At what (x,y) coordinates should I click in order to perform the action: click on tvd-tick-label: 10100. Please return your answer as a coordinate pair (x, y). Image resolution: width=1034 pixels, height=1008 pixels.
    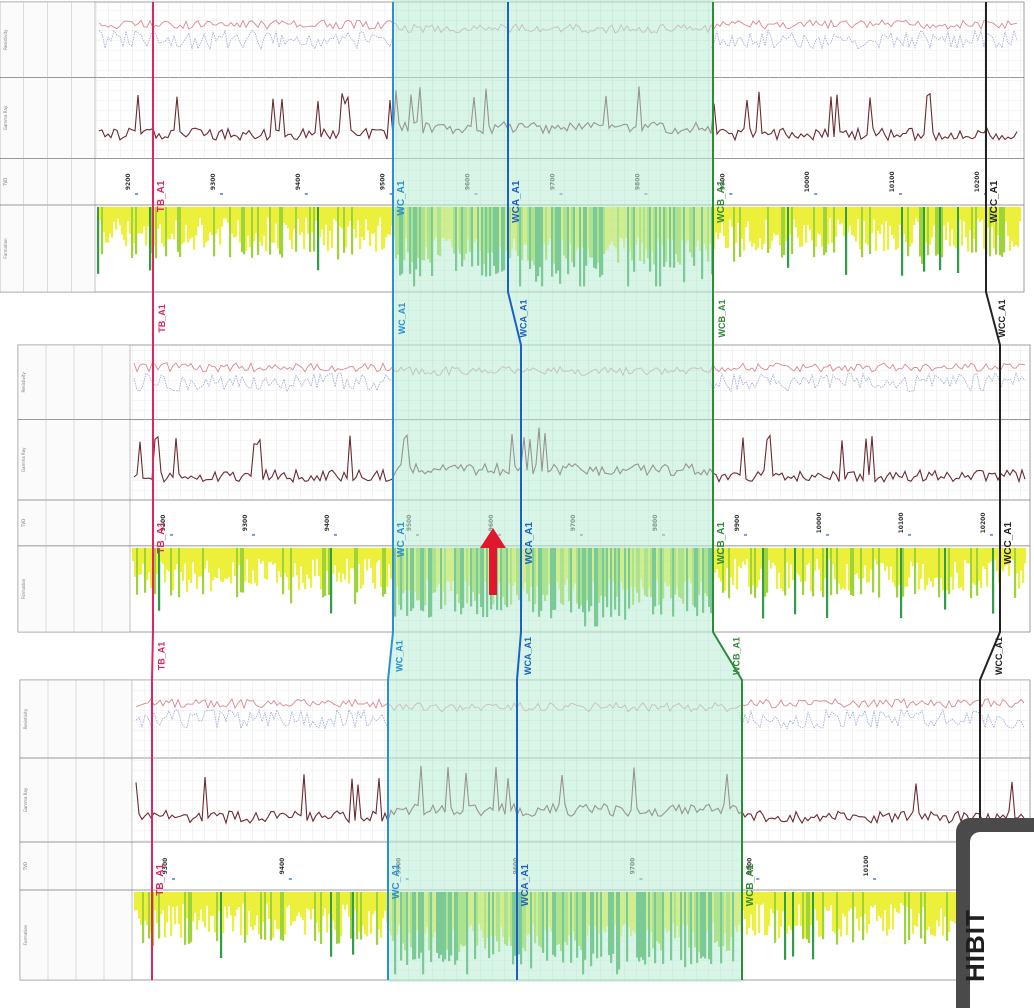
    Looking at the image, I should click on (892, 181).